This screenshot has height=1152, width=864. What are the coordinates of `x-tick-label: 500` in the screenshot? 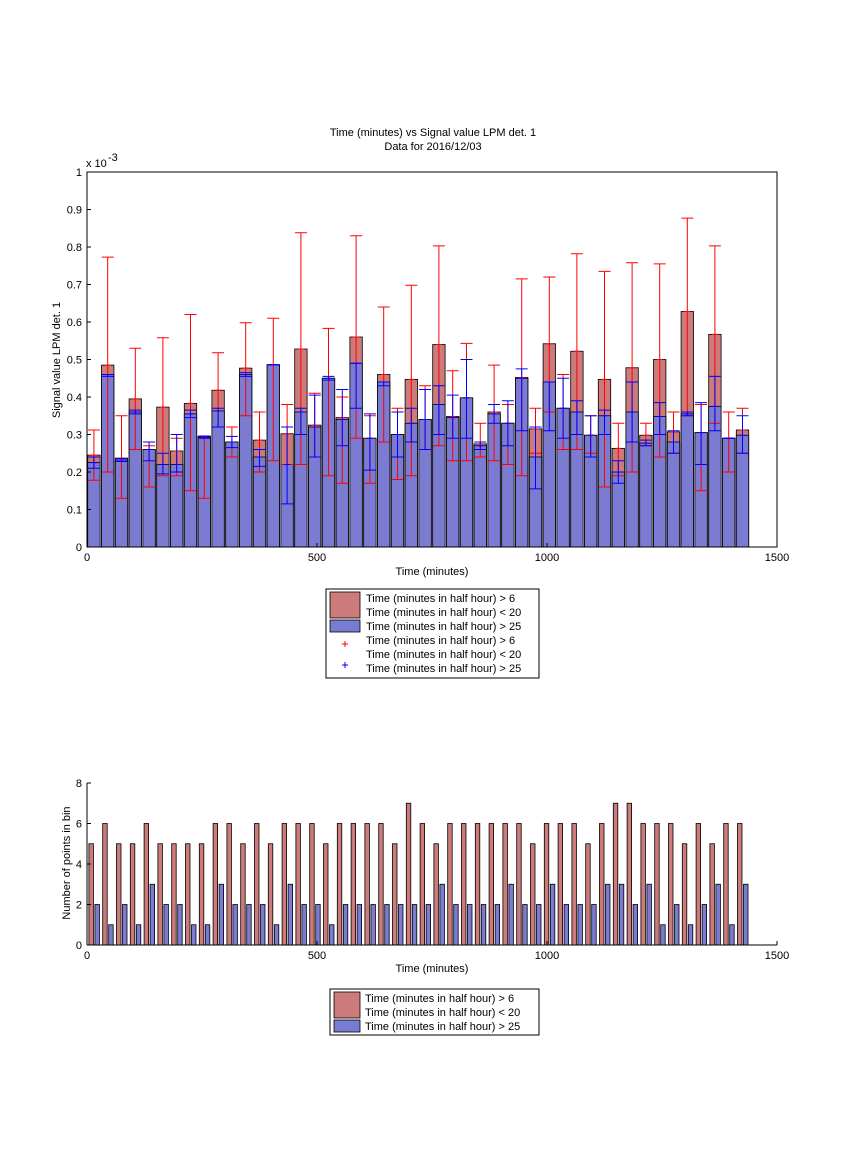 It's located at (317, 558).